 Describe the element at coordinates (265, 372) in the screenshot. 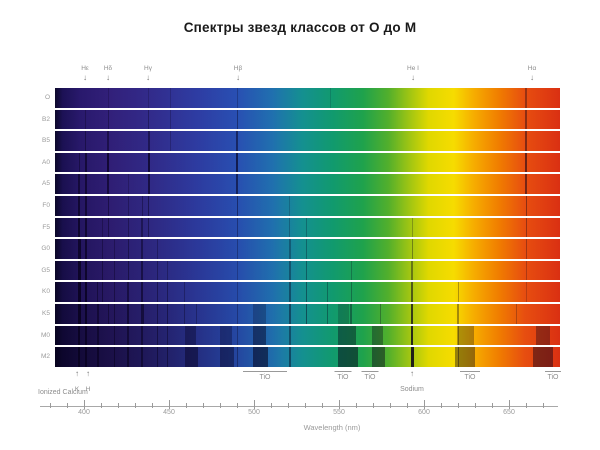

I see `tio-overline` at that location.